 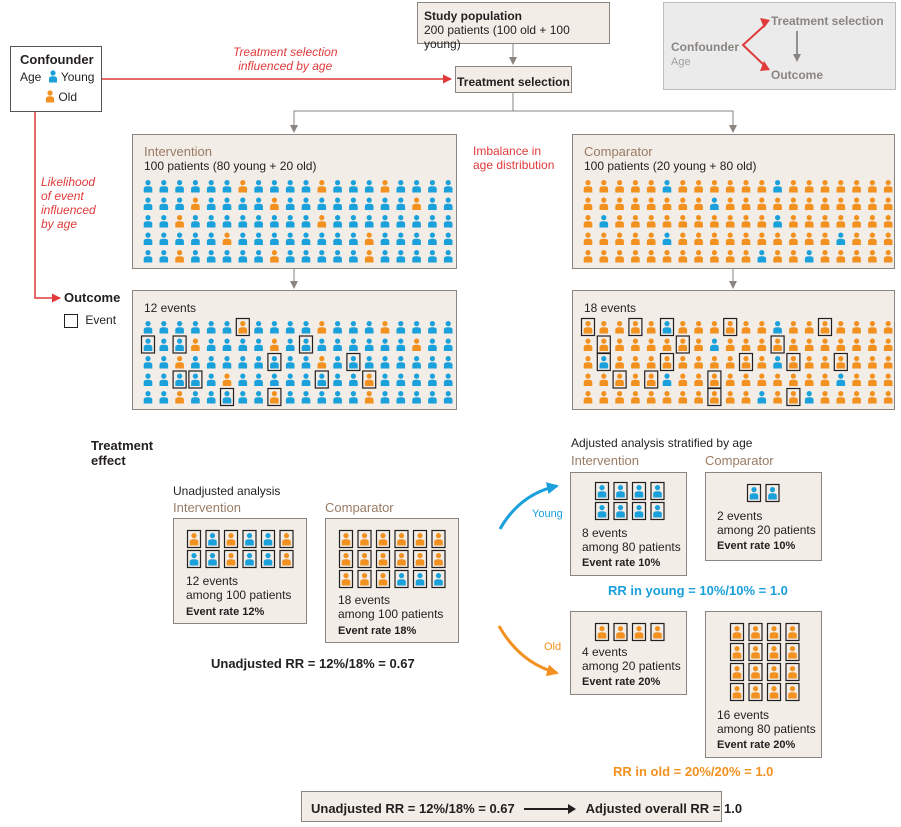 What do you see at coordinates (59, 224) in the screenshot?
I see `likelihood-annotation-line4: by age` at bounding box center [59, 224].